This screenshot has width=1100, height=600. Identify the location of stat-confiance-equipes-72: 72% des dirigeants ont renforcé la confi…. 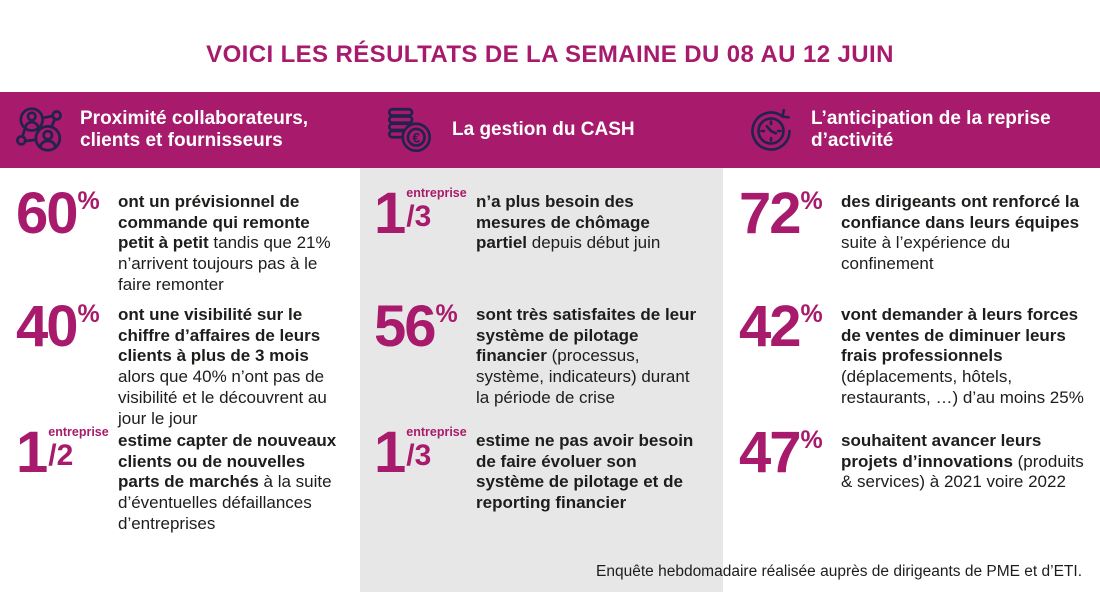
(914, 228).